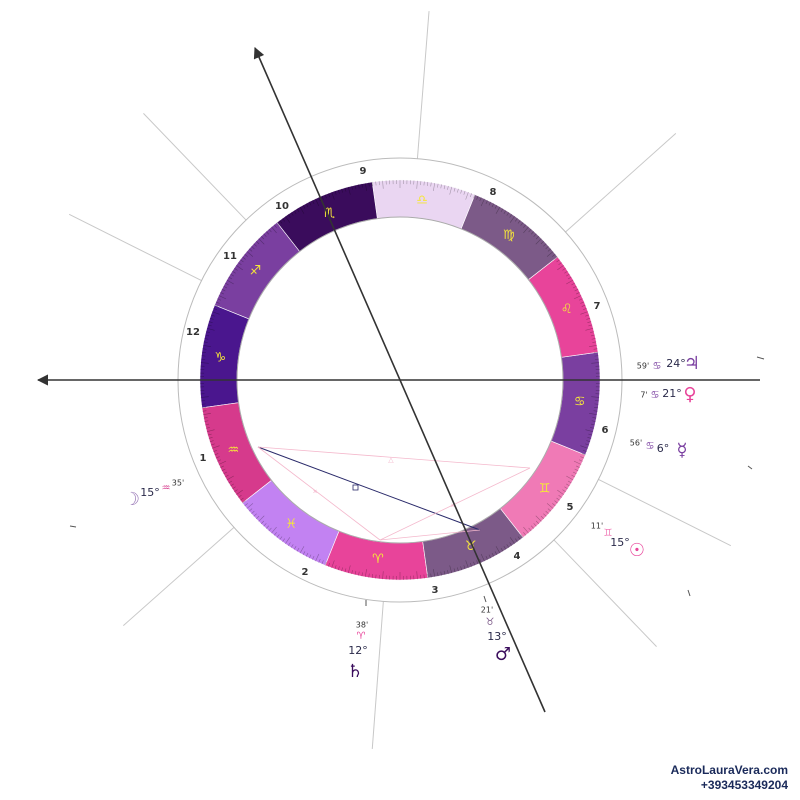  Describe the element at coordinates (643, 366) in the screenshot. I see `planet-minutes: 59'` at that location.